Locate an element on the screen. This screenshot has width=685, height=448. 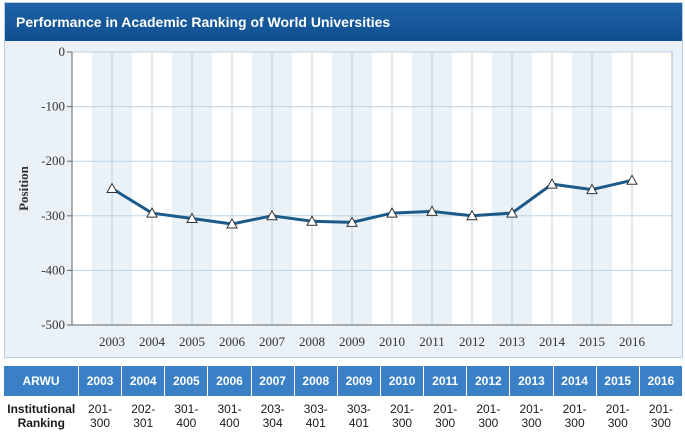
x-tick-label: 2007 is located at coordinates (272, 341).